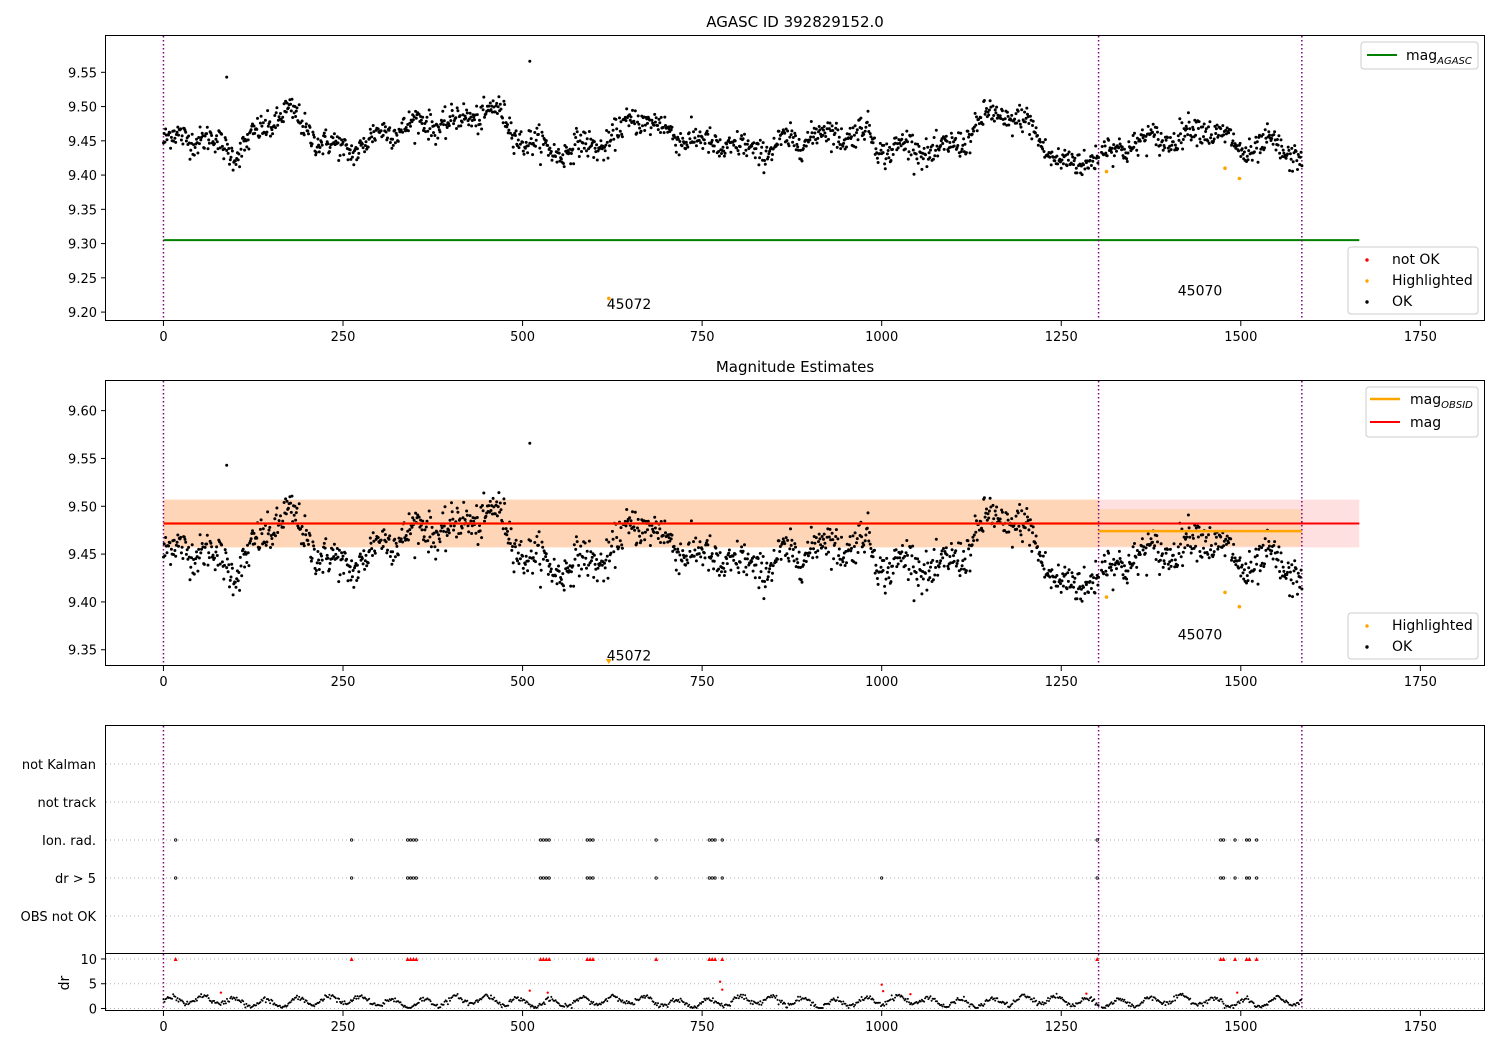 The width and height of the screenshot is (1500, 1050). Describe the element at coordinates (163, 682) in the screenshot. I see `x-tick-label: 0` at that location.